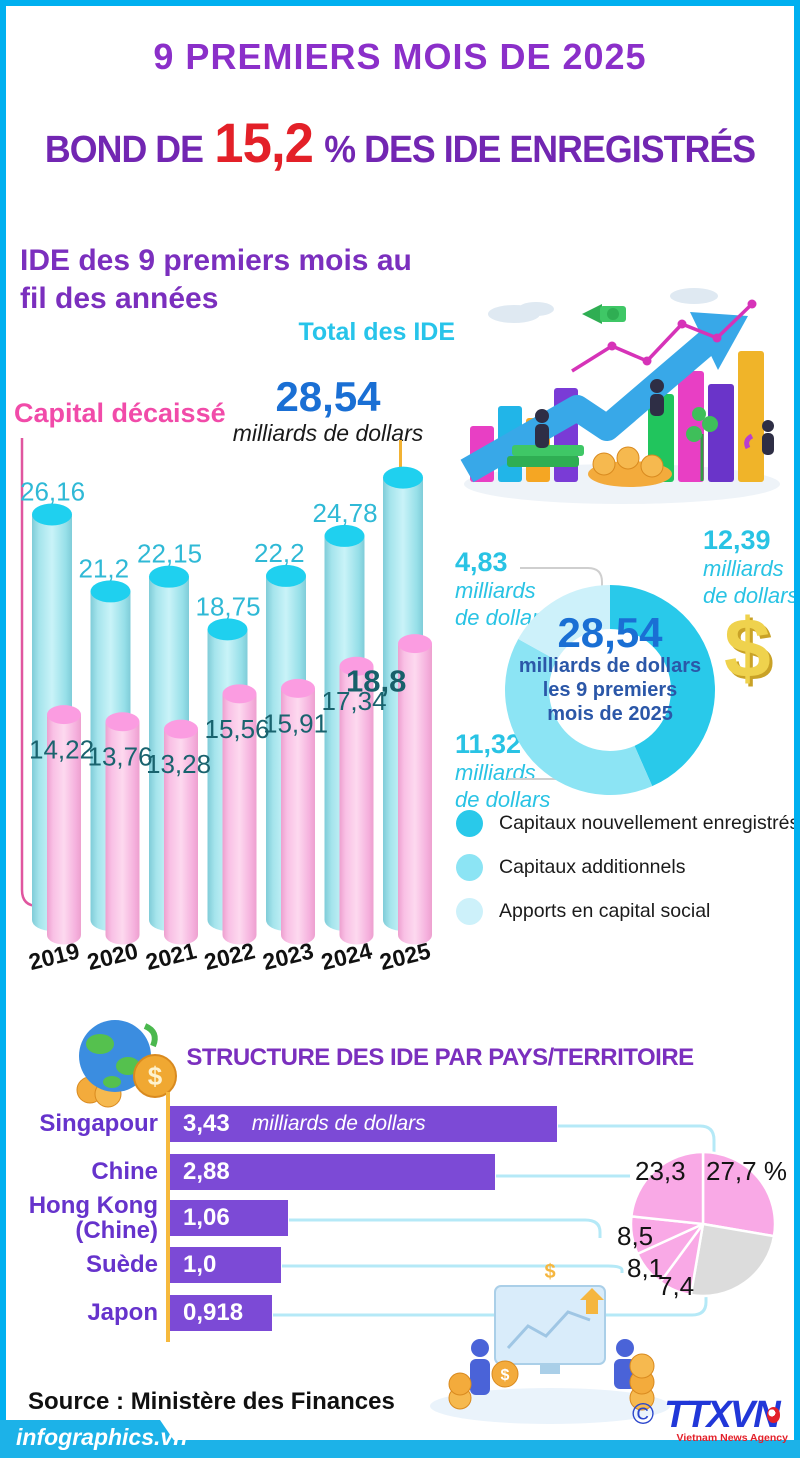 The image size is (800, 1458). What do you see at coordinates (279, 553) in the screenshot?
I see `total-value-label: 22,2` at bounding box center [279, 553].